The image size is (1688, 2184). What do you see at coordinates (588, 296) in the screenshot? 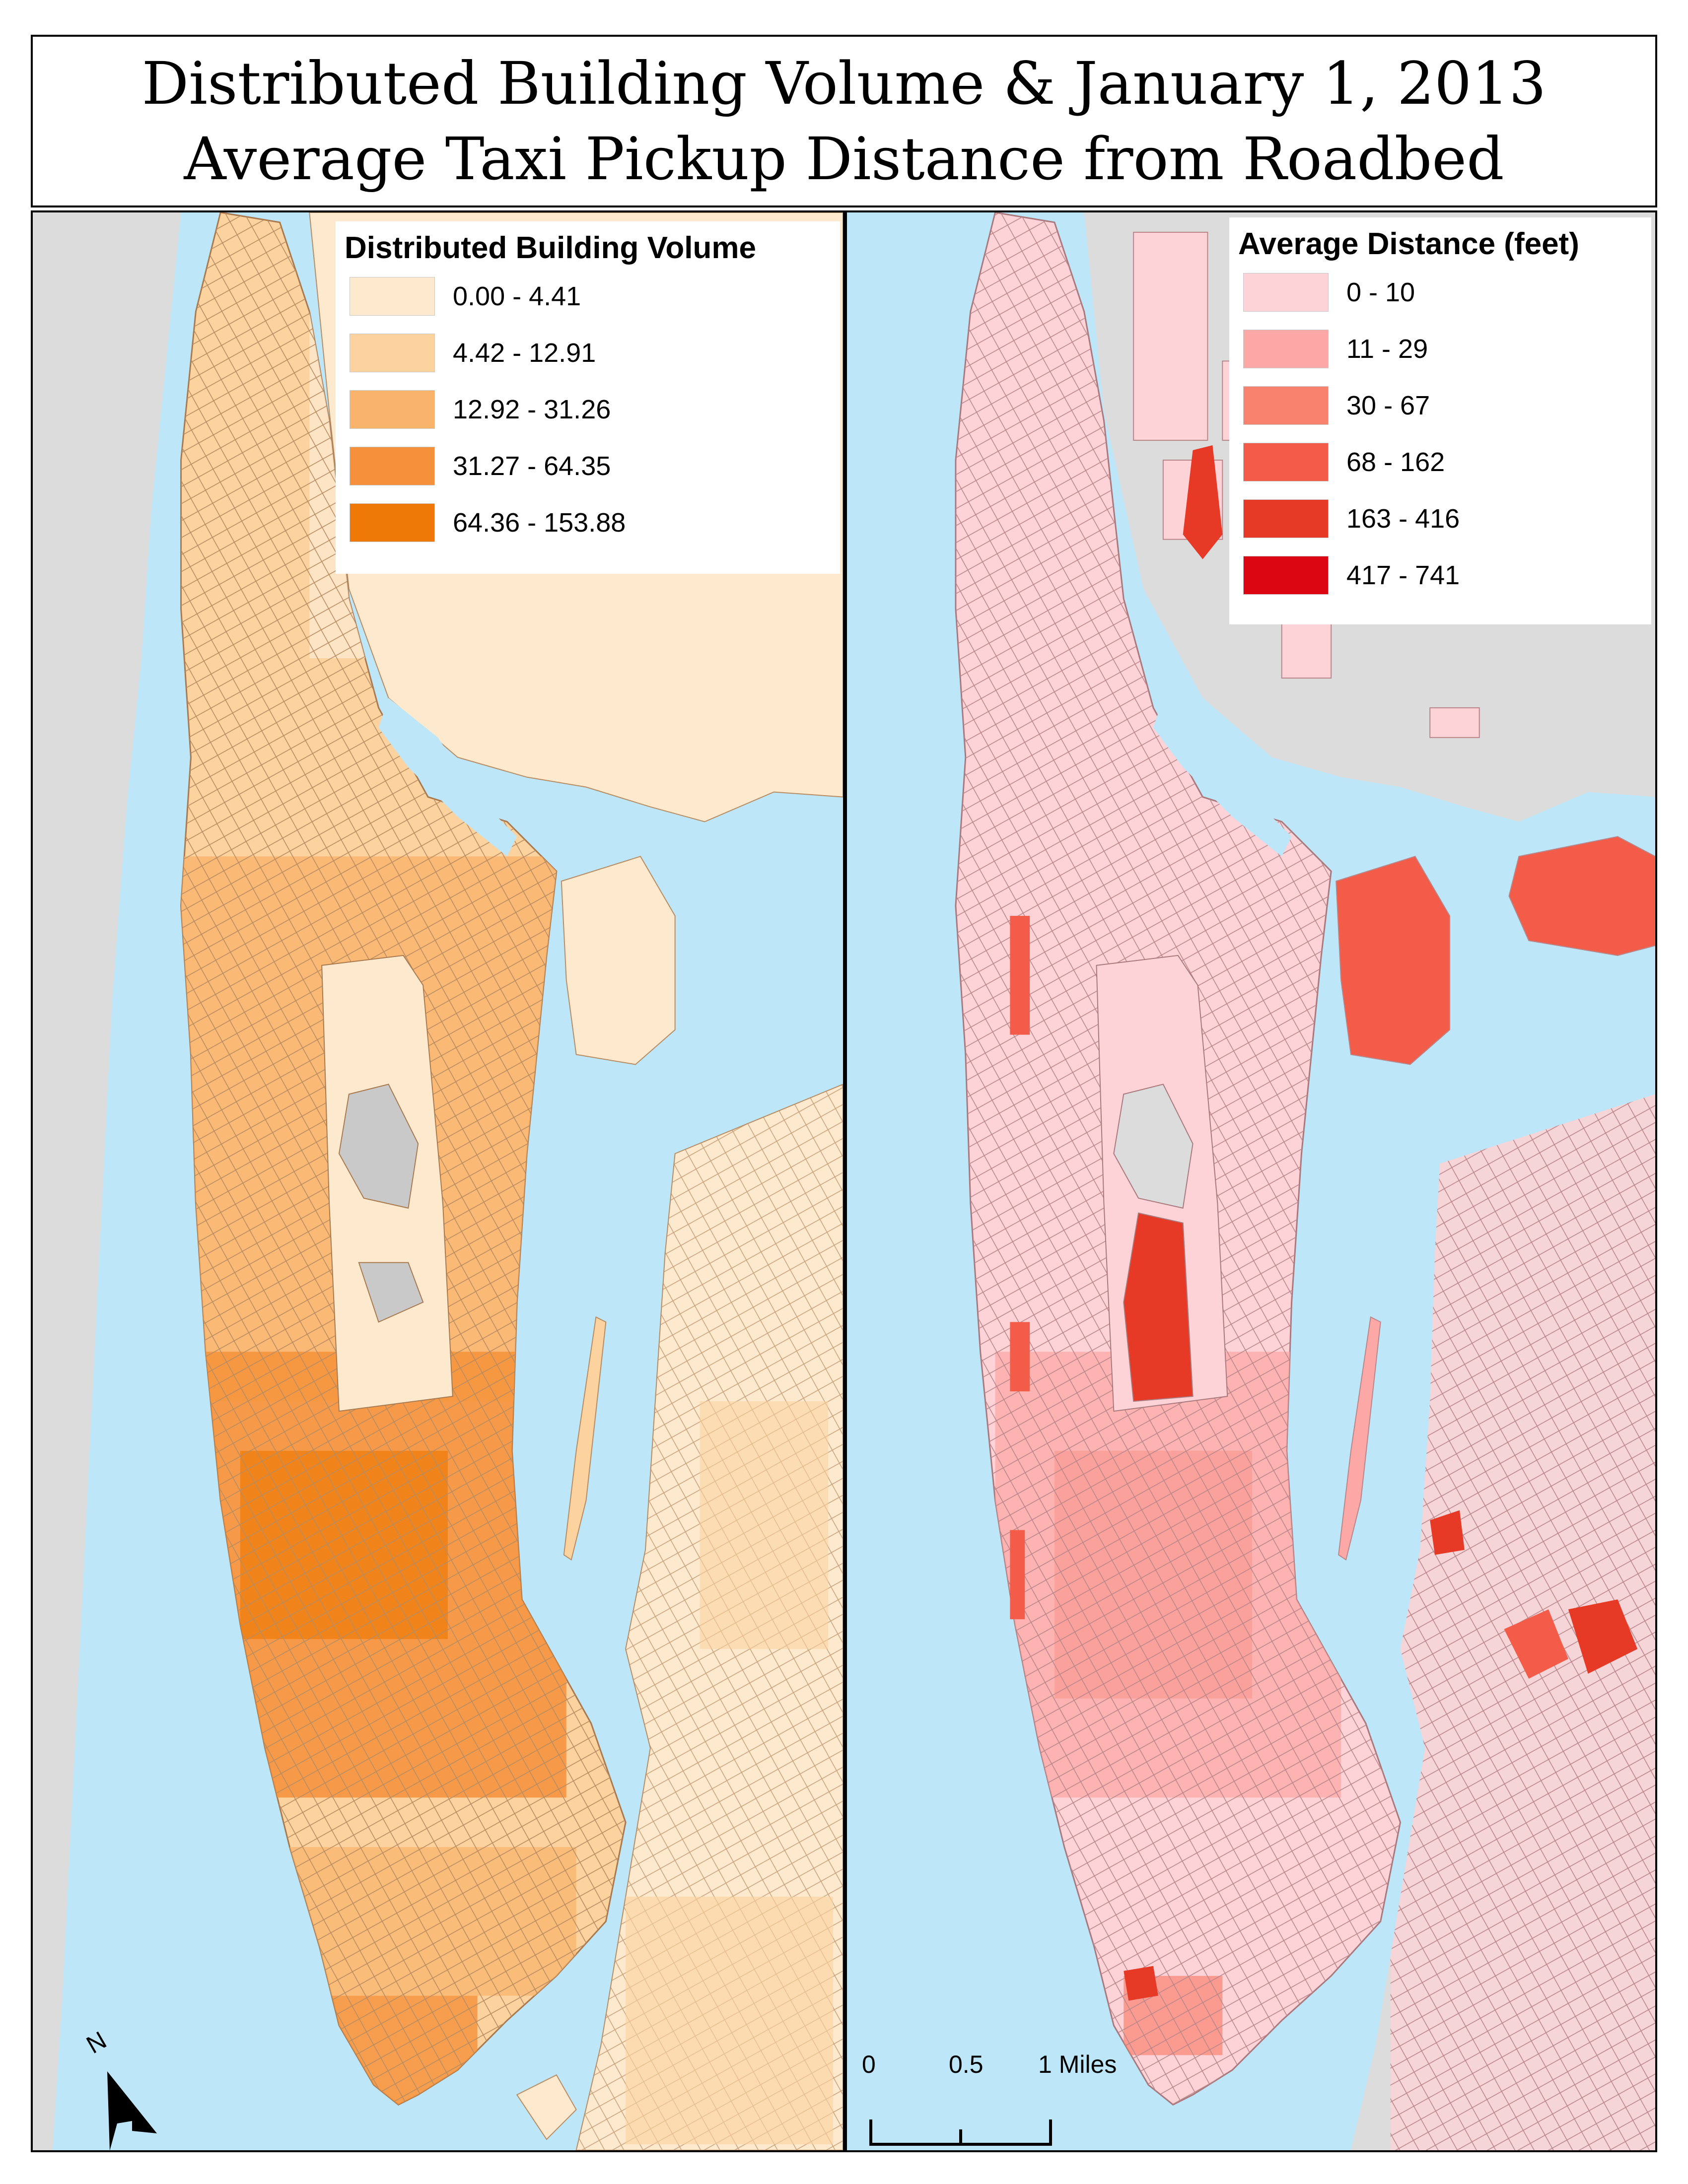
I see `legend-item: 0.00 - 4.41` at bounding box center [588, 296].